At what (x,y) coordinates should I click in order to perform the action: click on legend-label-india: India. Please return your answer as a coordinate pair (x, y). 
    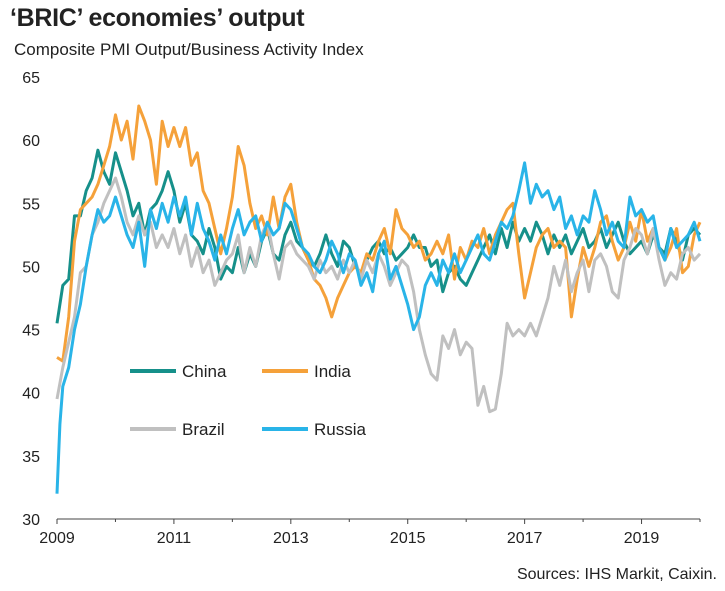
    Looking at the image, I should click on (332, 371).